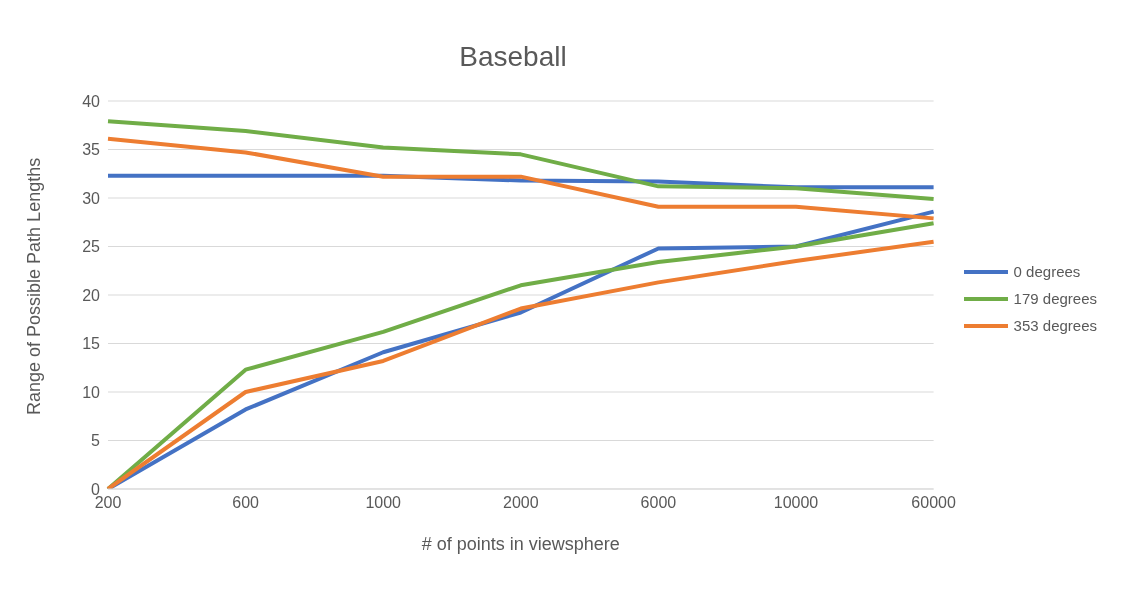  What do you see at coordinates (383, 503) in the screenshot?
I see `x-tick-label: 1000` at bounding box center [383, 503].